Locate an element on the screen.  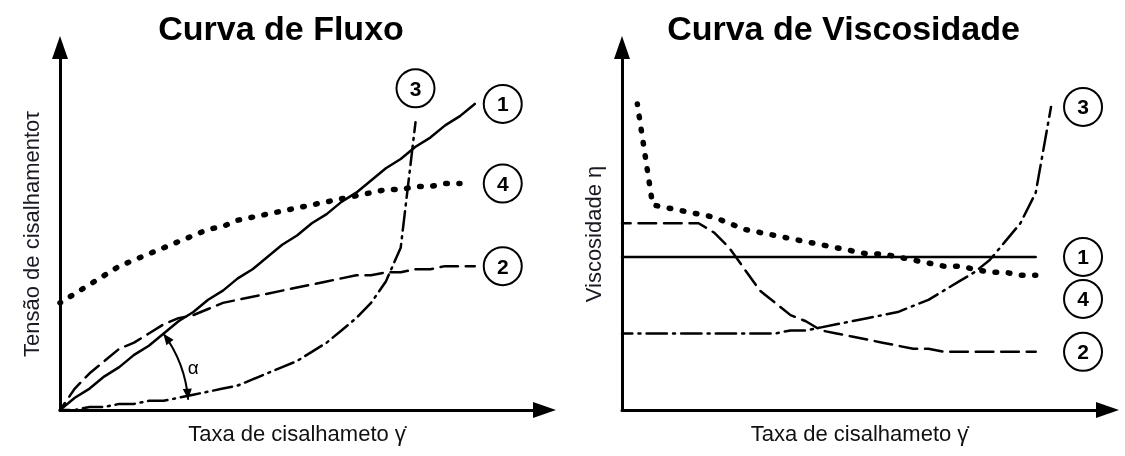
series-label: 4 is located at coordinates (502, 183).